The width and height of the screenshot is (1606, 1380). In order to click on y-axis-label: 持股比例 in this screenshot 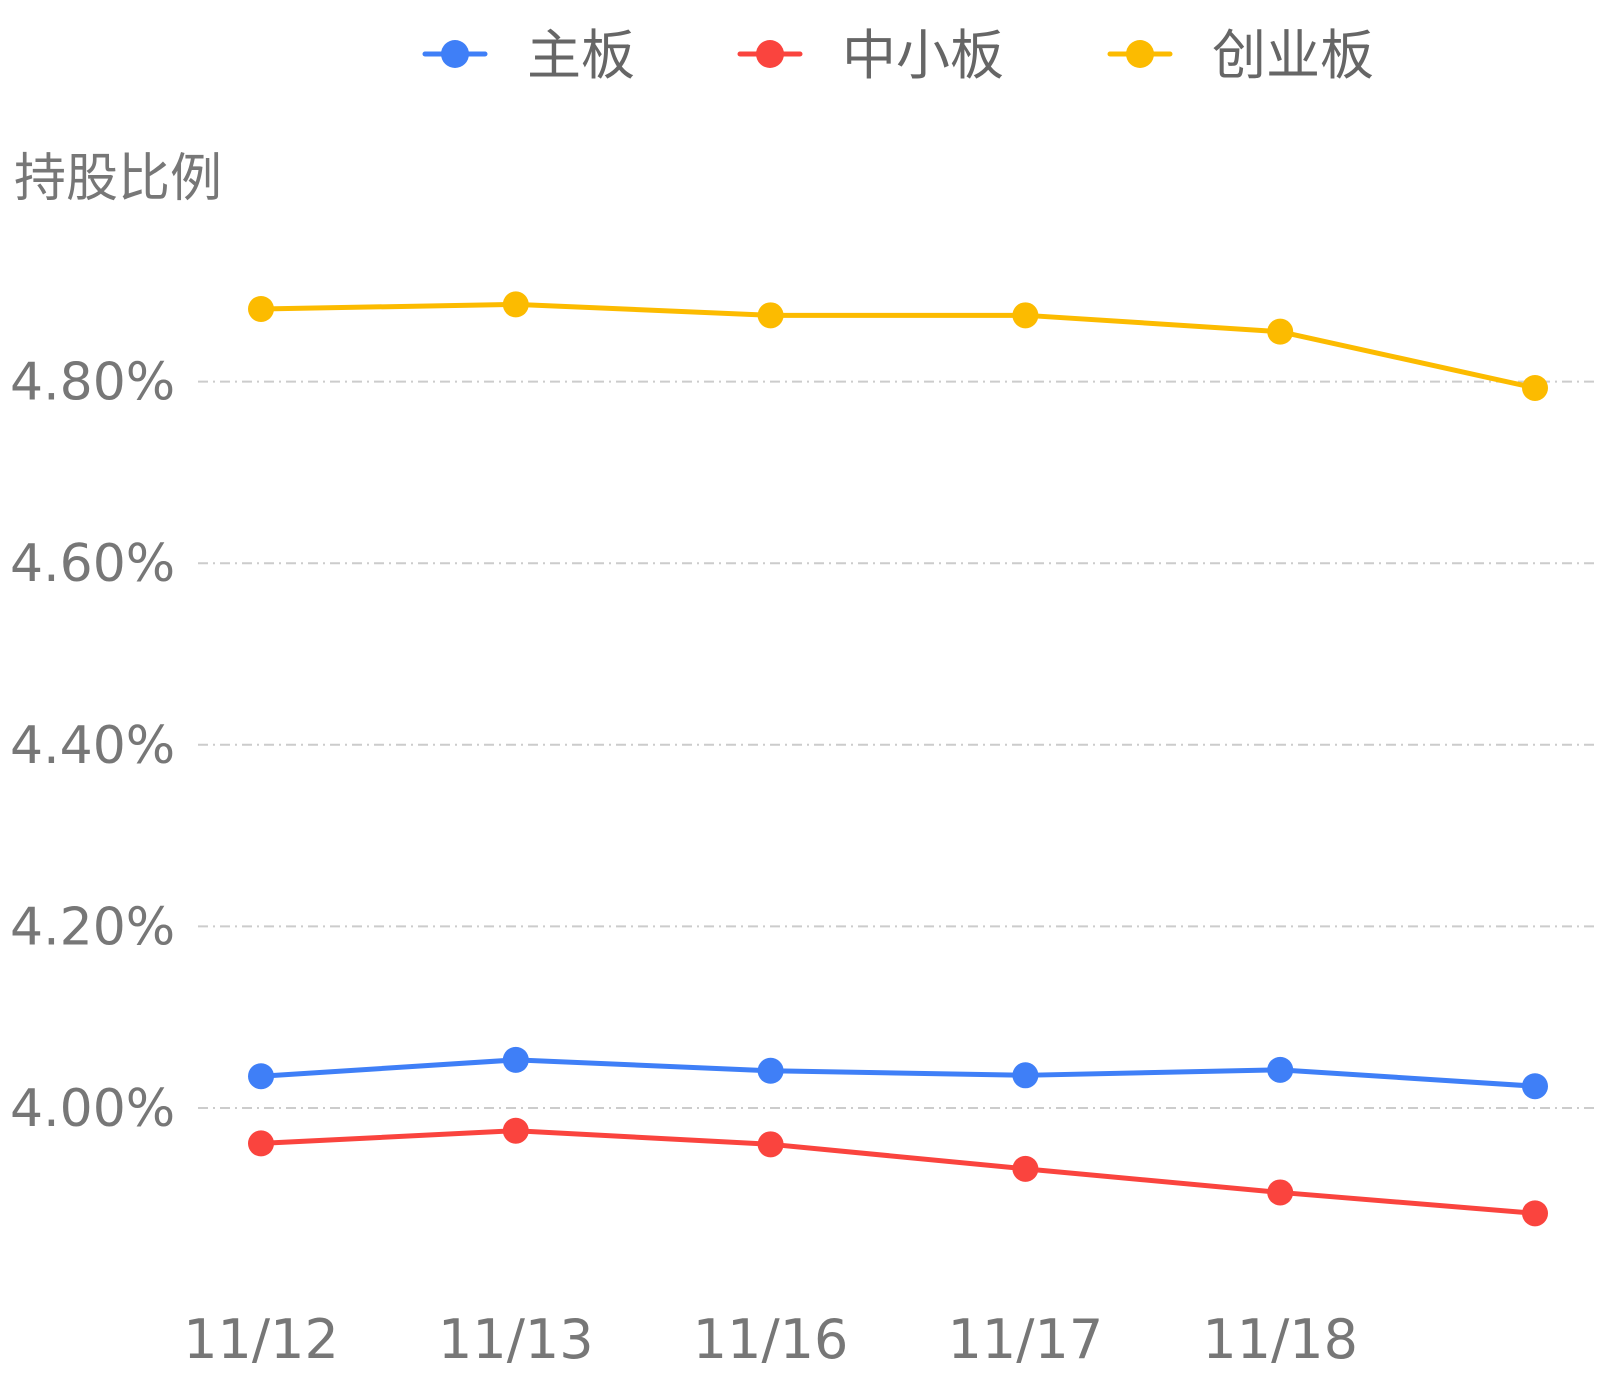, I will do `click(118, 179)`.